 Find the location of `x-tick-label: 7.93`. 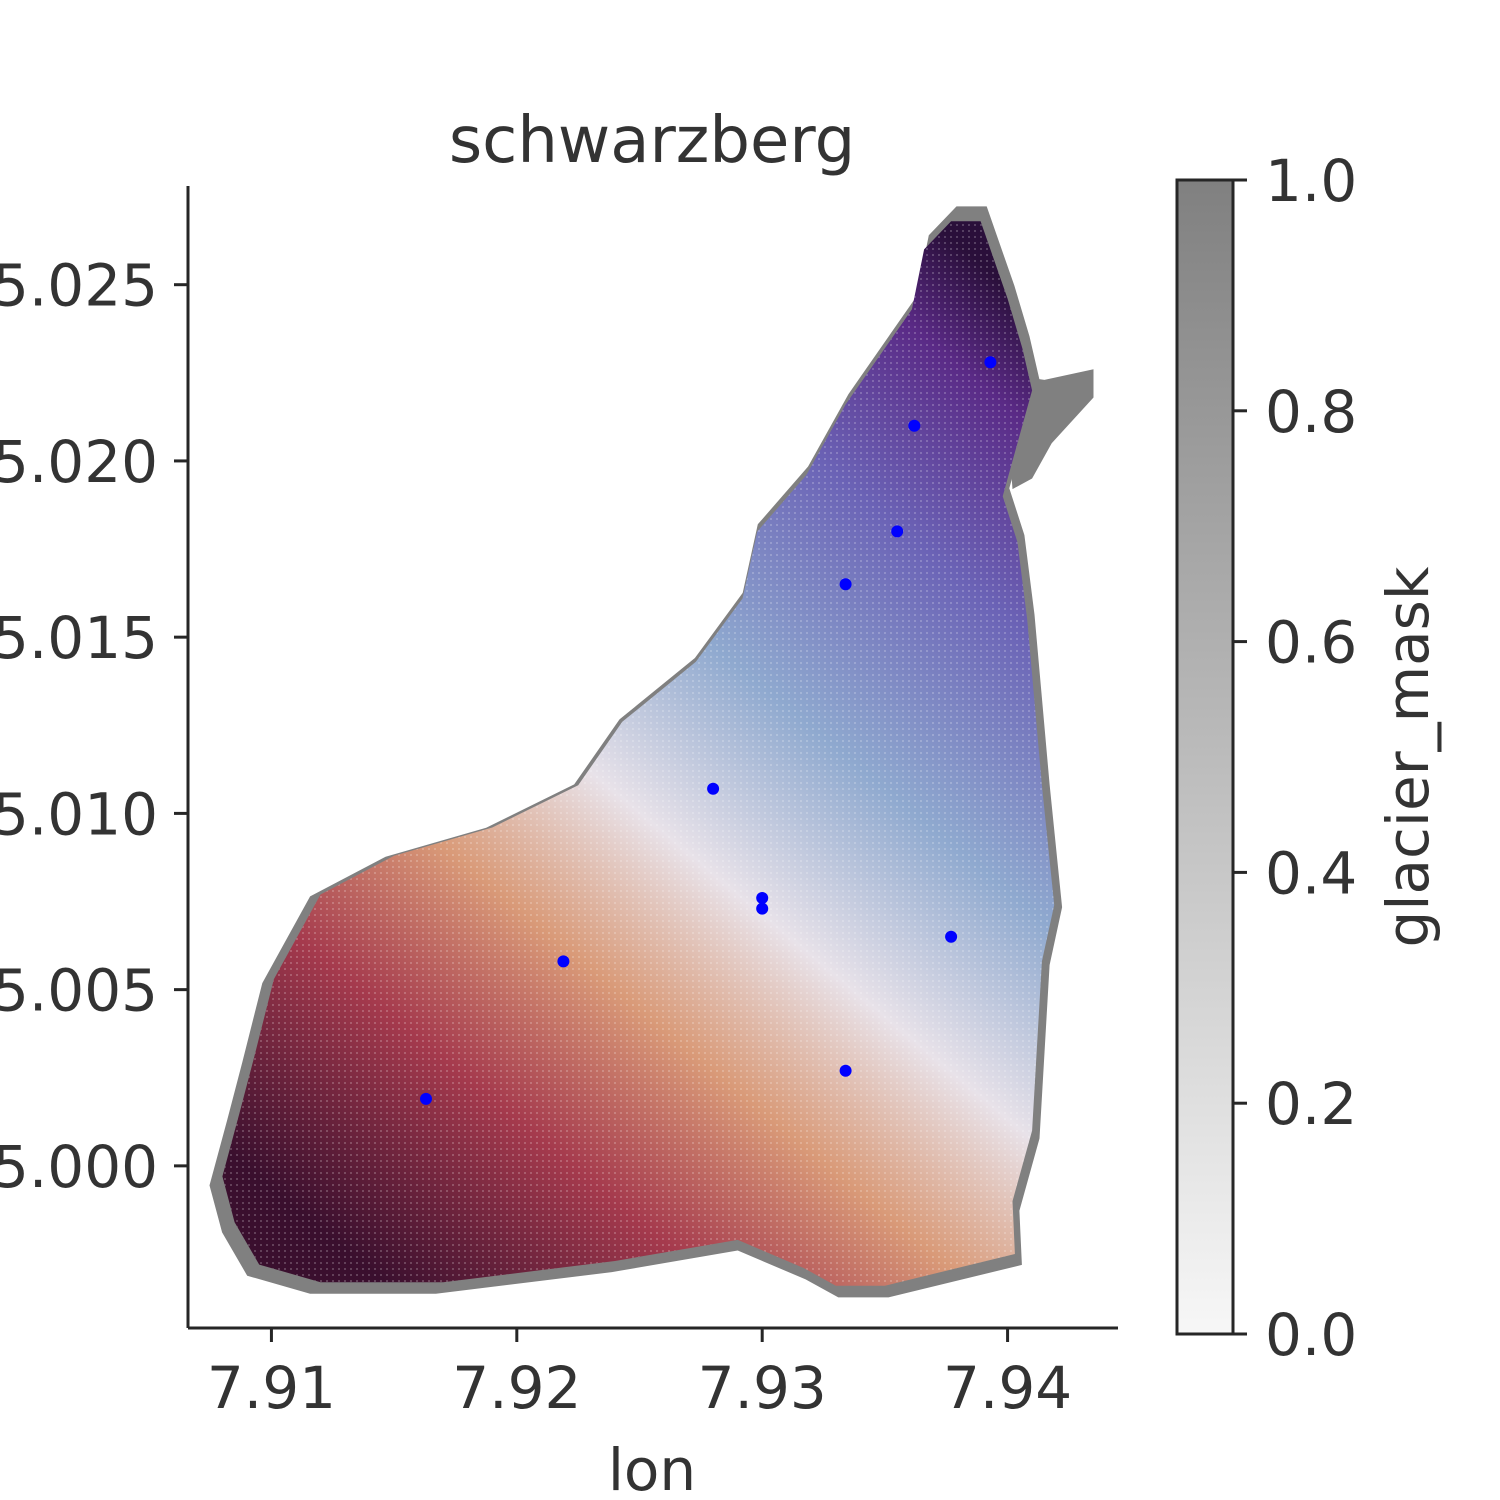

x-tick-label: 7.93 is located at coordinates (762, 1388).